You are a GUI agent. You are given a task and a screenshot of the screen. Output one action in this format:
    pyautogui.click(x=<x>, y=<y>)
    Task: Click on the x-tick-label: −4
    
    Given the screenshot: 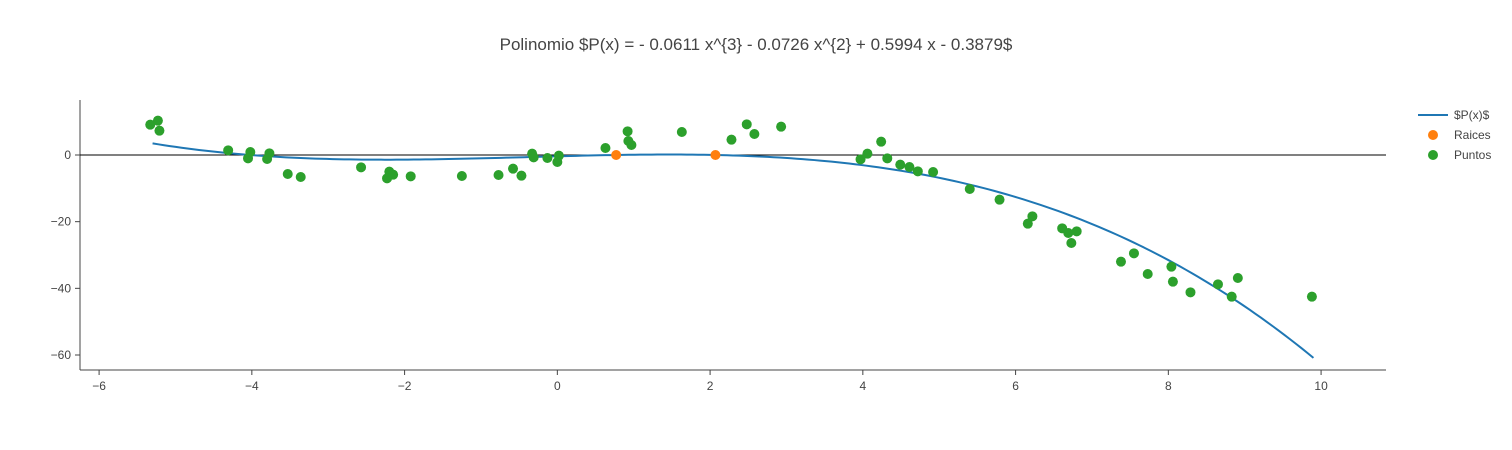 What is the action you would take?
    pyautogui.click(x=252, y=386)
    